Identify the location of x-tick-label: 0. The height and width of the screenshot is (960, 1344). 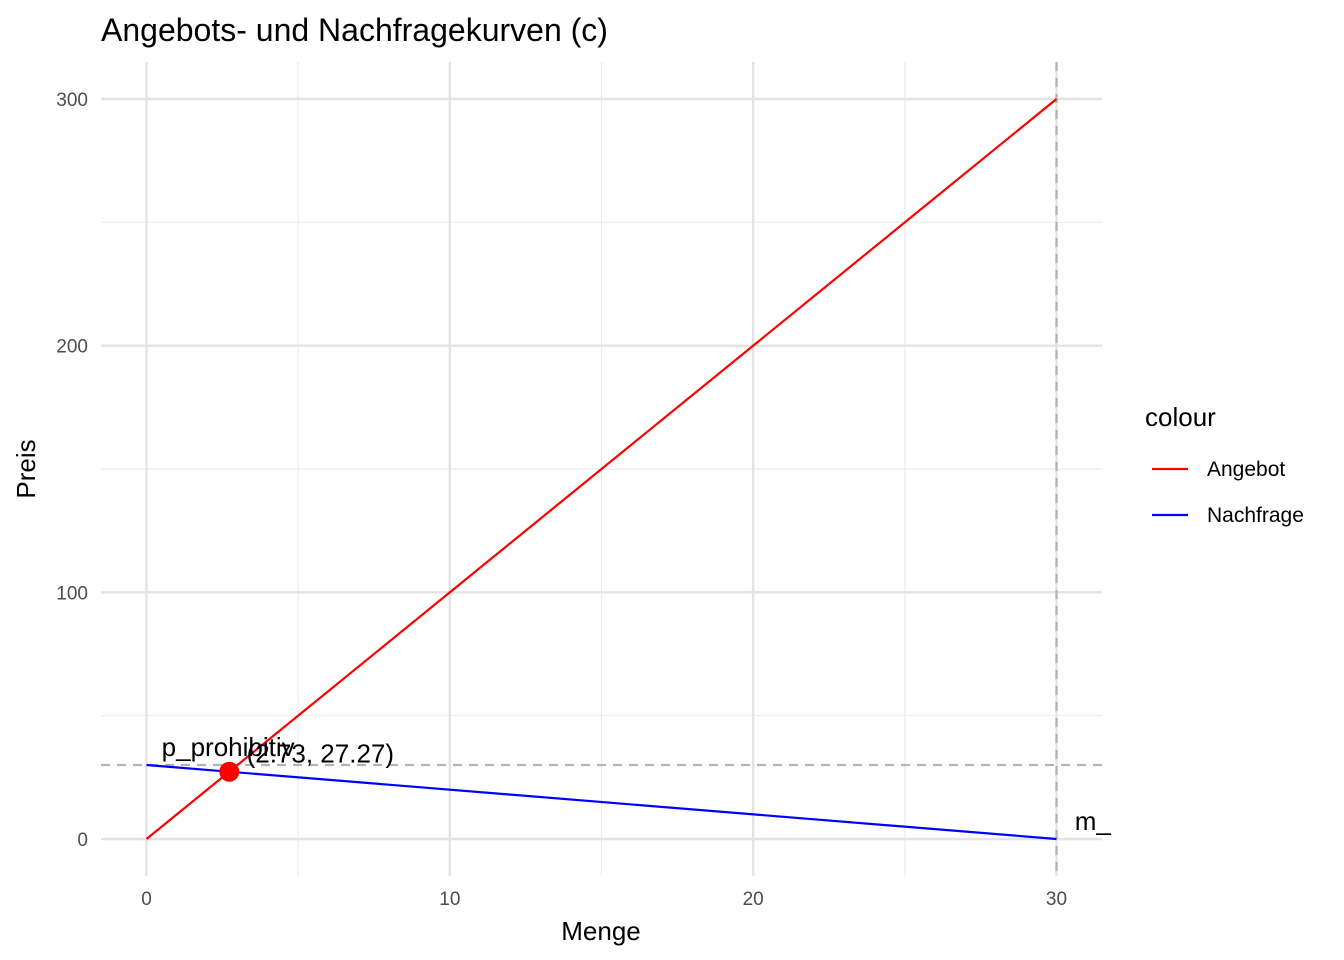
(146, 899).